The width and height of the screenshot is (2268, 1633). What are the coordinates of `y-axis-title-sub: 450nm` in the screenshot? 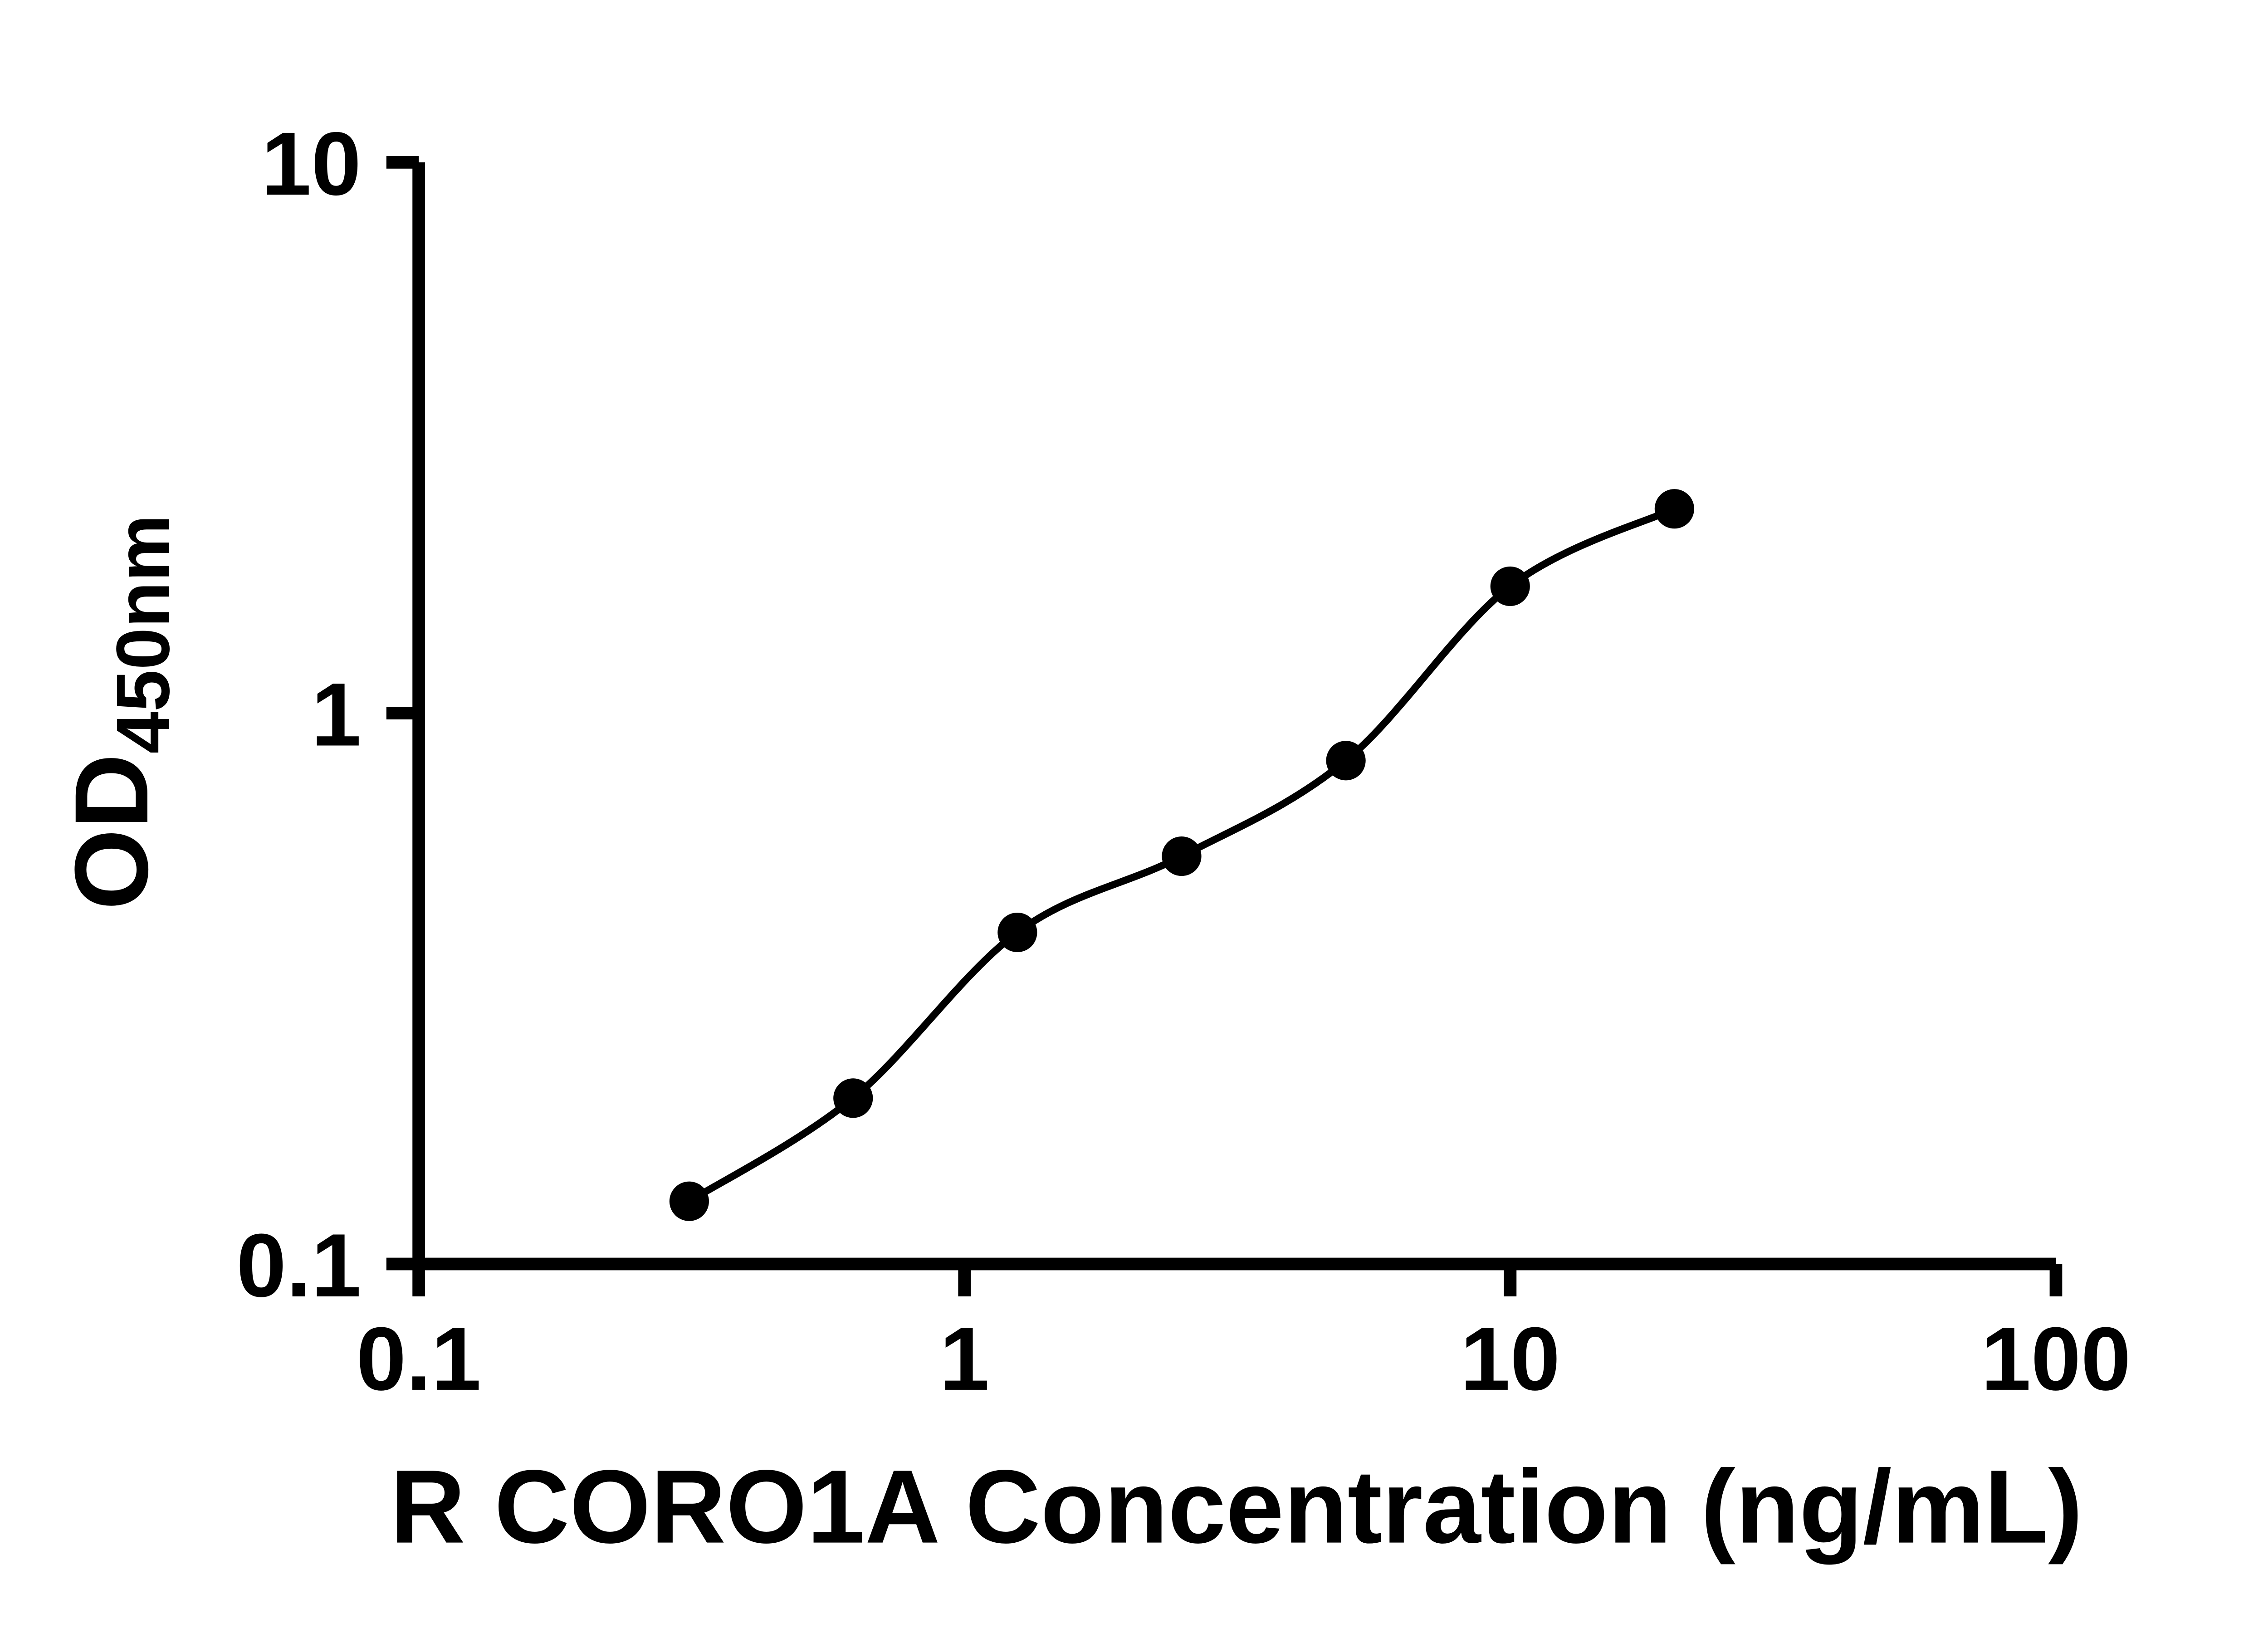 It's located at (143, 633).